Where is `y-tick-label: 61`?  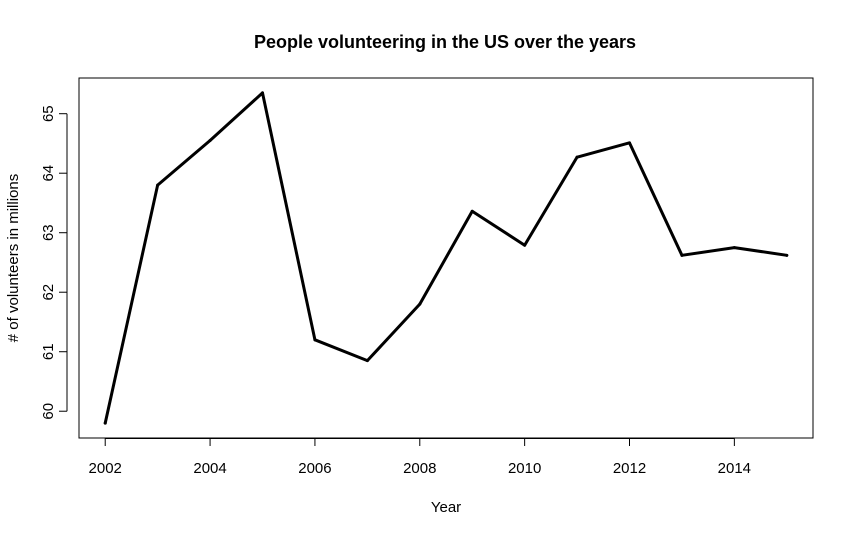 y-tick-label: 61 is located at coordinates (48, 351).